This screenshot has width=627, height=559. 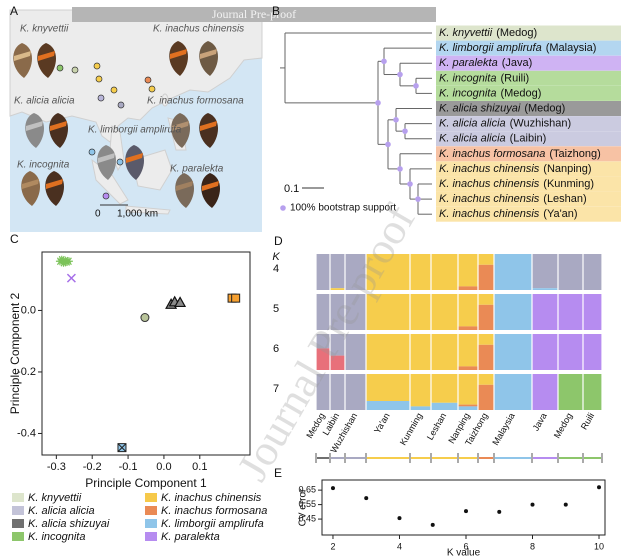 I want to click on x-tick-label: -0.3, so click(x=56, y=467).